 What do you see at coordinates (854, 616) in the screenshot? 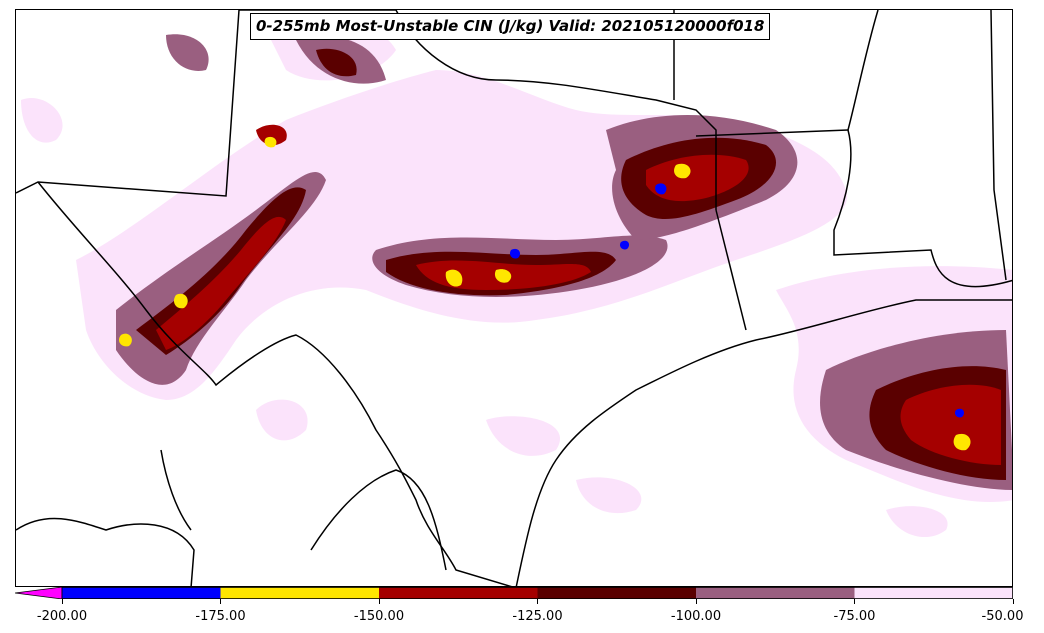
I see `colorbar-tick-label: -75.00` at bounding box center [854, 616].